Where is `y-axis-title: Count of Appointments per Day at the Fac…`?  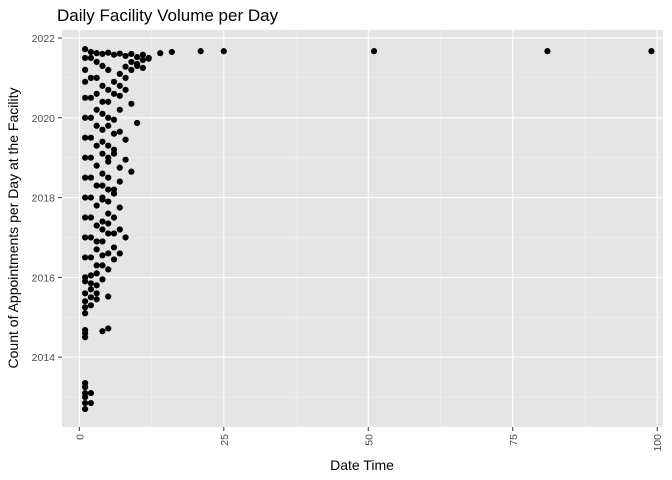
y-axis-title: Count of Appointments per Day at the Fac… is located at coordinates (13, 228).